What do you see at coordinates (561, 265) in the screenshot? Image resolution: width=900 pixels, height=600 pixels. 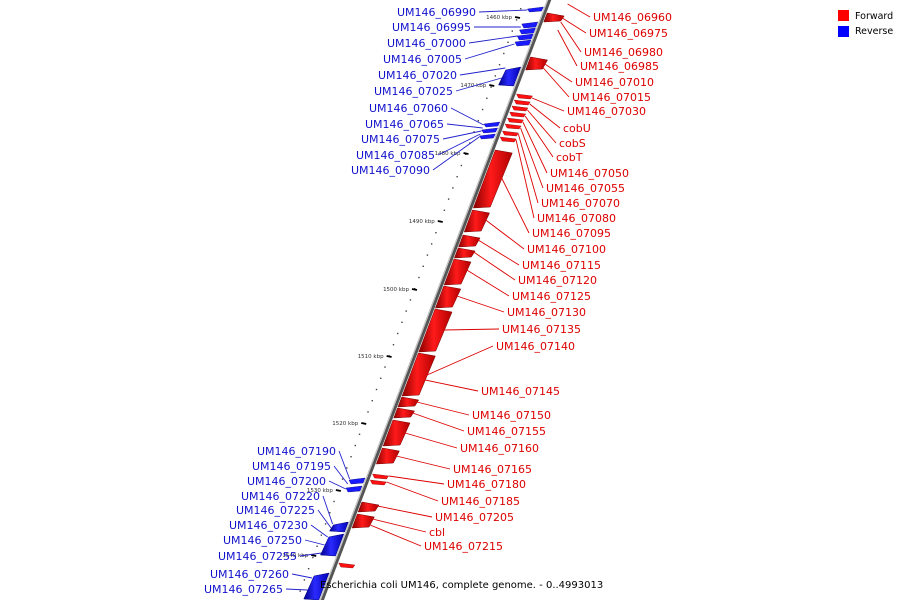 I see `forward-gene-label: UM146_07115` at bounding box center [561, 265].